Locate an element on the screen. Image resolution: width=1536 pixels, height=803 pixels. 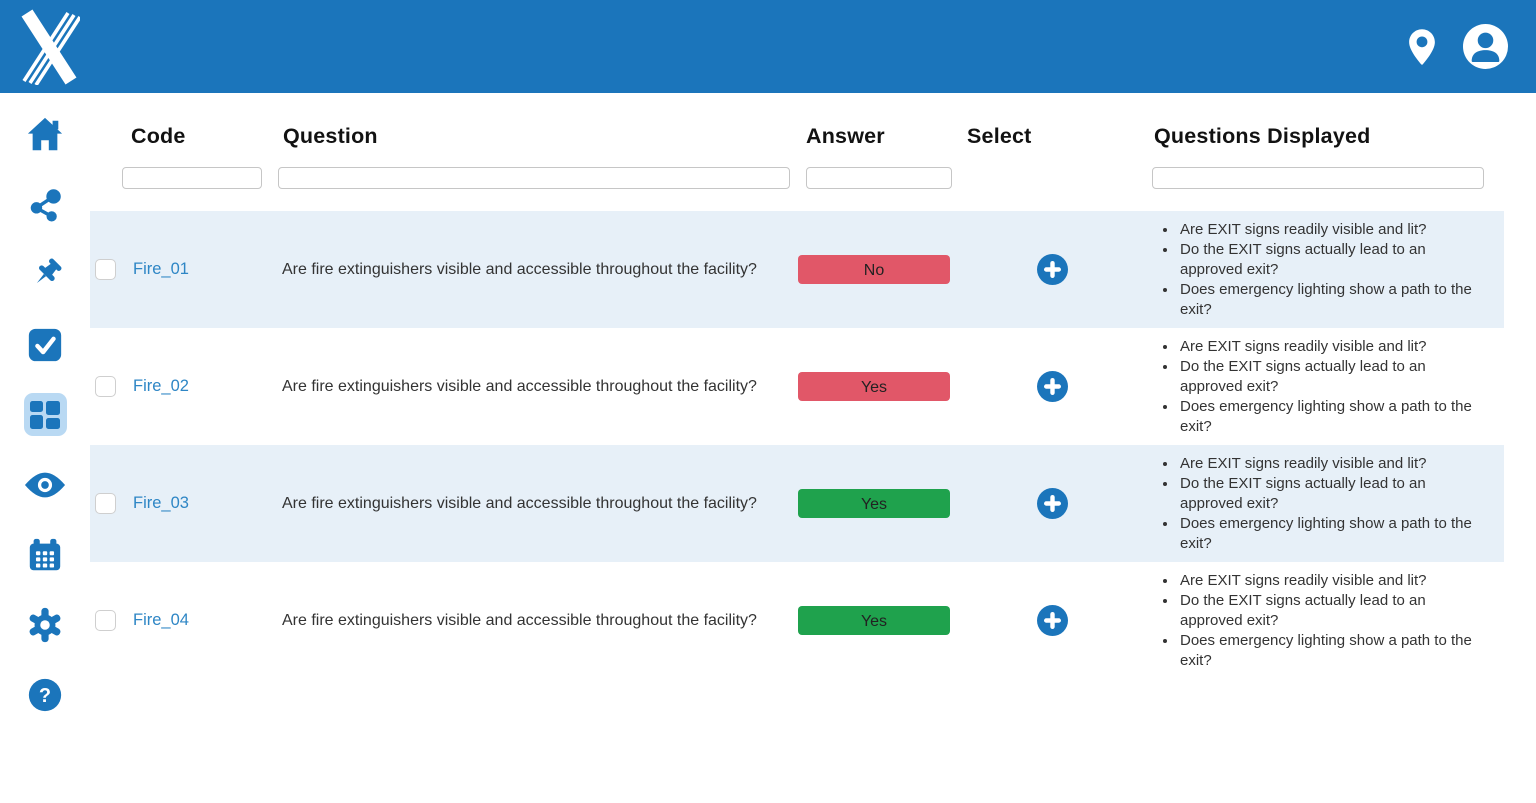
sidebar-item-help: ? is located at coordinates (45, 694).